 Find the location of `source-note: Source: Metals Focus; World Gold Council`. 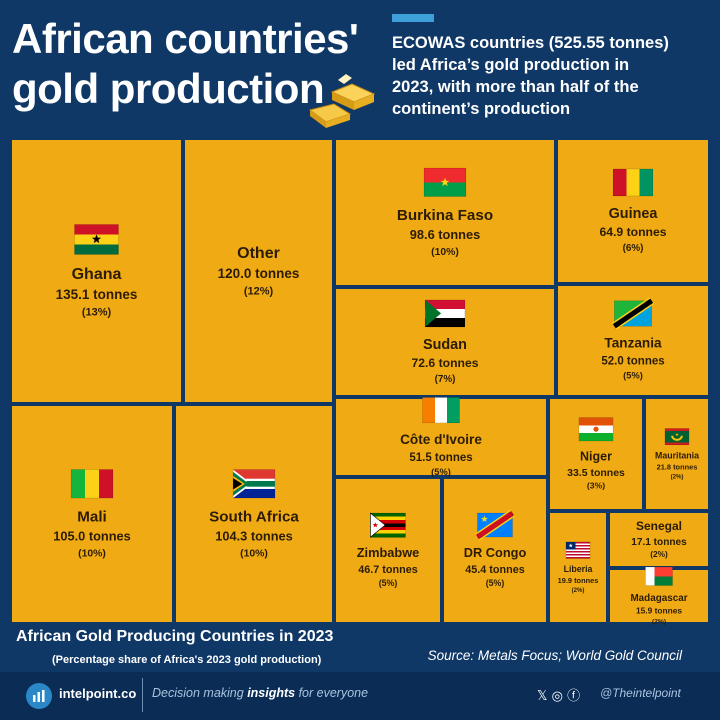

source-note: Source: Metals Focus; World Gold Council is located at coordinates (554, 655).